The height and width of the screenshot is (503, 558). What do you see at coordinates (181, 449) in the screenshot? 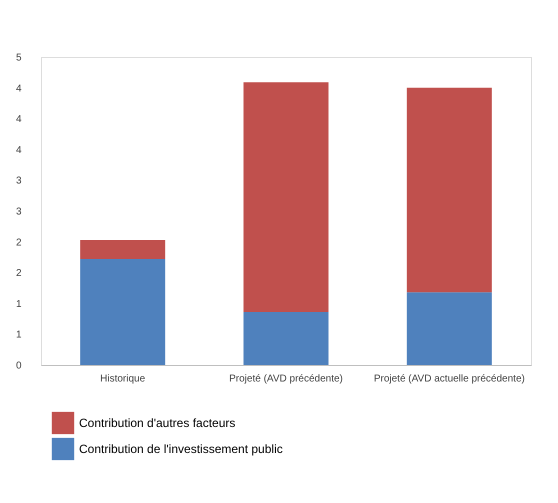
I see `legend-label: Contribution de l'investissement public` at bounding box center [181, 449].